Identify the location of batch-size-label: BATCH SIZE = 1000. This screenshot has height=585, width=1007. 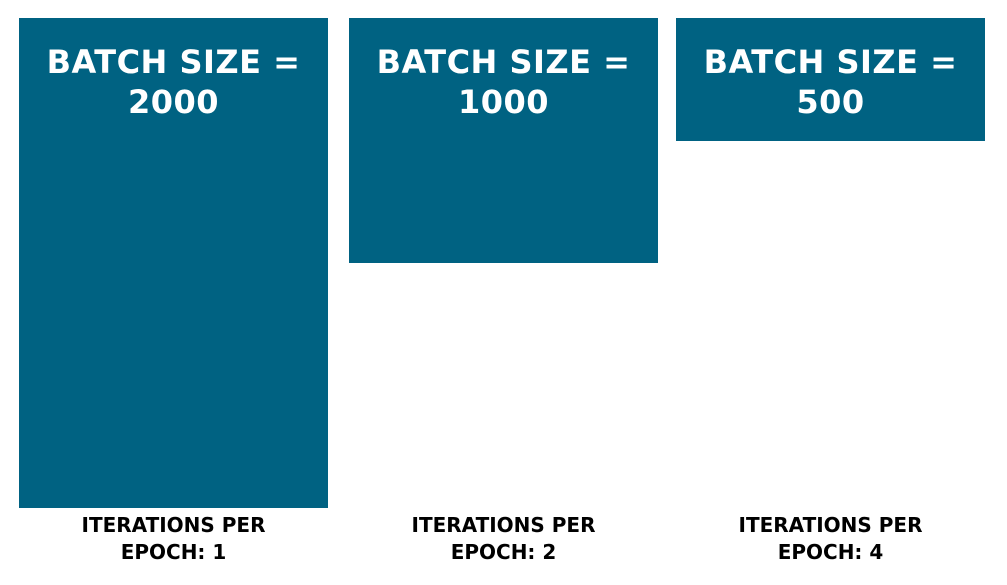
(503, 82).